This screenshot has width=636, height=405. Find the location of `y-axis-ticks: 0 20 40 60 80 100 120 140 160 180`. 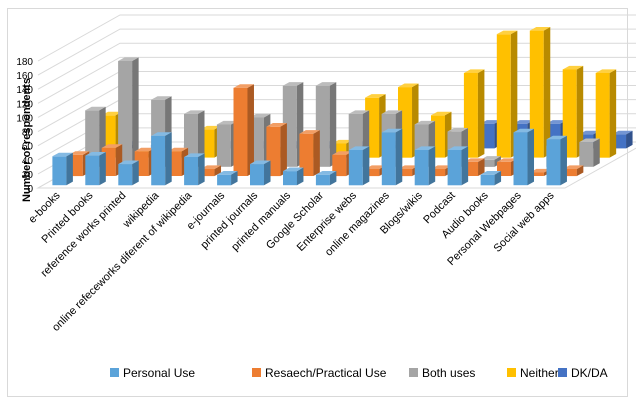

y-axis-ticks: 0 20 40 60 80 100 120 140 160 180 is located at coordinates (24, 126).